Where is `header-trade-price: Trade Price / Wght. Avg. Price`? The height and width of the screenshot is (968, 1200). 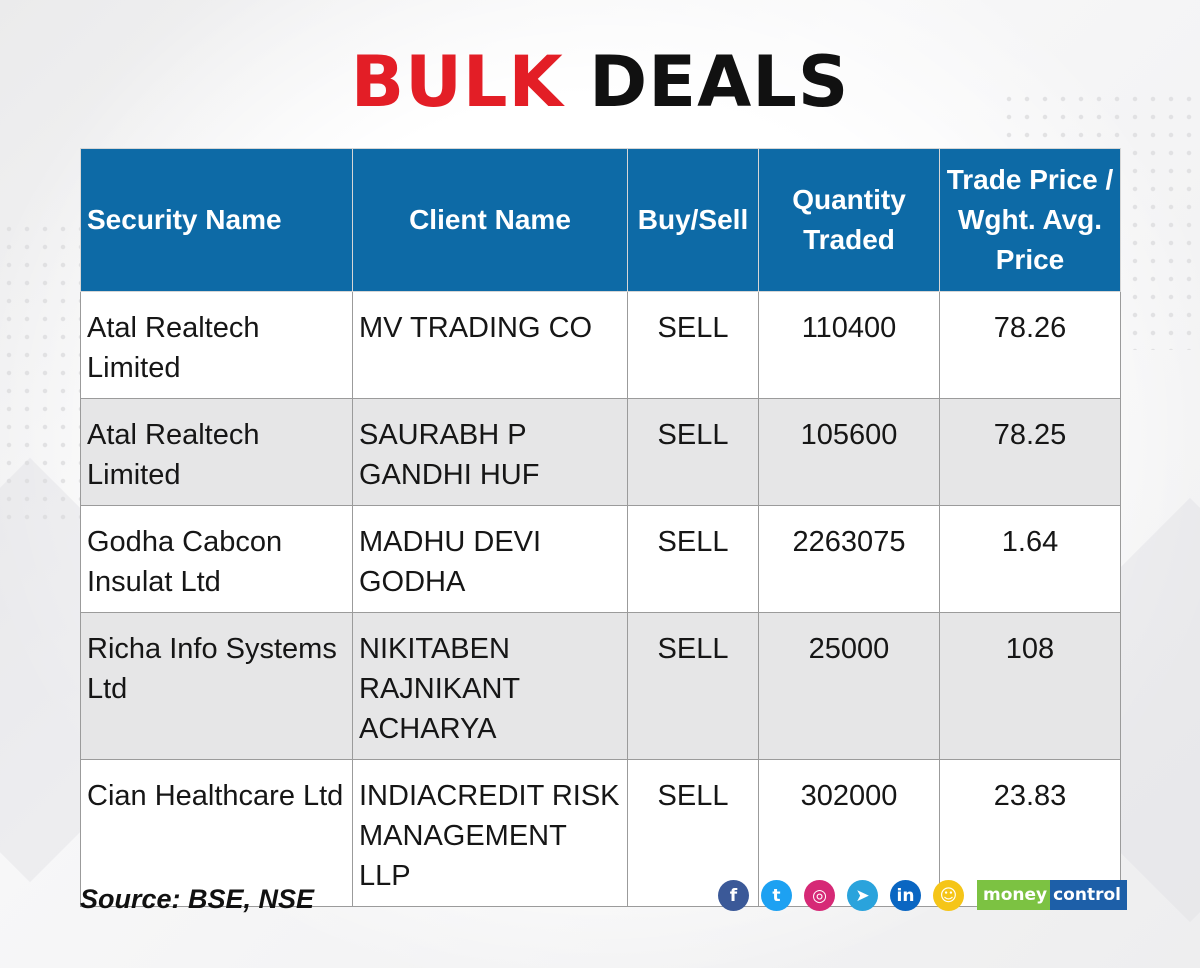 header-trade-price: Trade Price / Wght. Avg. Price is located at coordinates (1030, 220).